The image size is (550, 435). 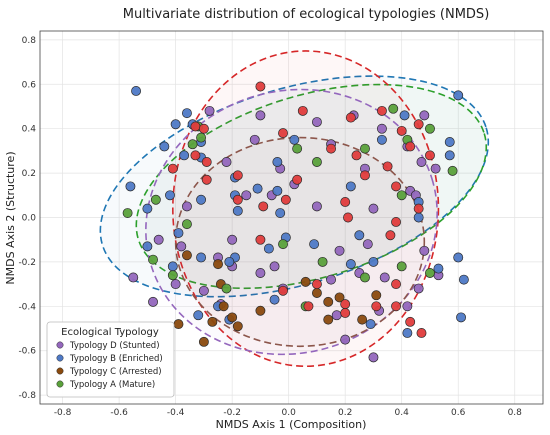 What do you see at coordinates (515, 413) in the screenshot?
I see `x-tick-label: 0.8` at bounding box center [515, 413].